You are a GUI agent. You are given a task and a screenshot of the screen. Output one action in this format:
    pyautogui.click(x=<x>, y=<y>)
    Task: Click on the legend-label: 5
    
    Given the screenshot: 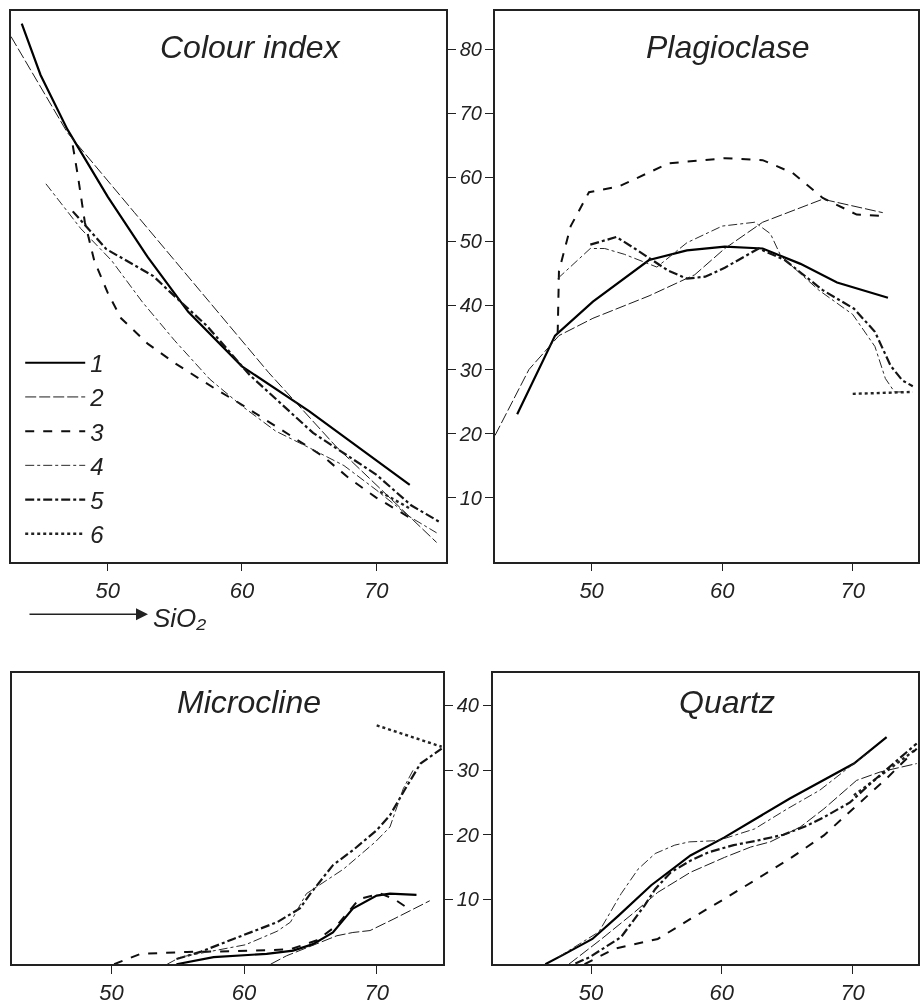 What is the action you would take?
    pyautogui.click(x=97, y=500)
    